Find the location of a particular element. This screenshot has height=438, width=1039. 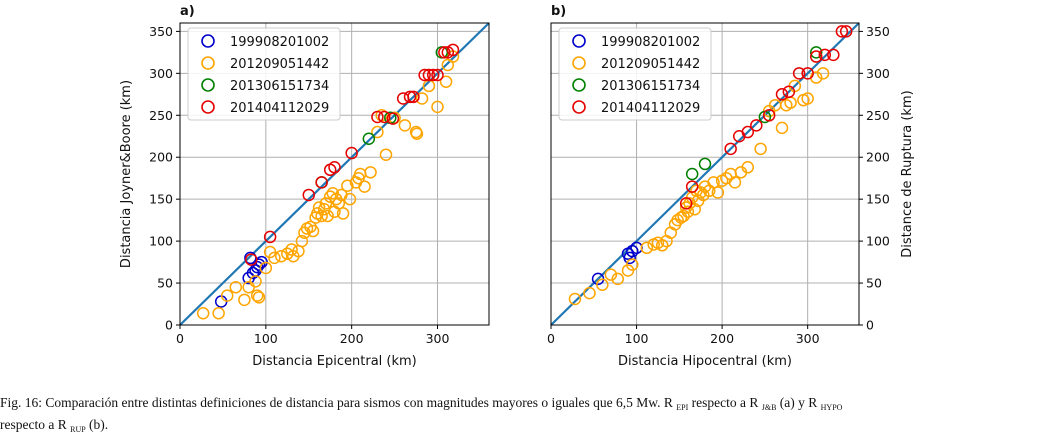

x-tick-label: 0 is located at coordinates (180, 338).